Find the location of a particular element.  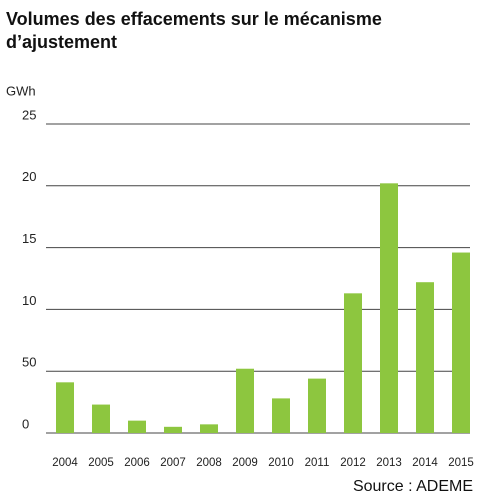

x-tick-label: 2011 is located at coordinates (317, 463).